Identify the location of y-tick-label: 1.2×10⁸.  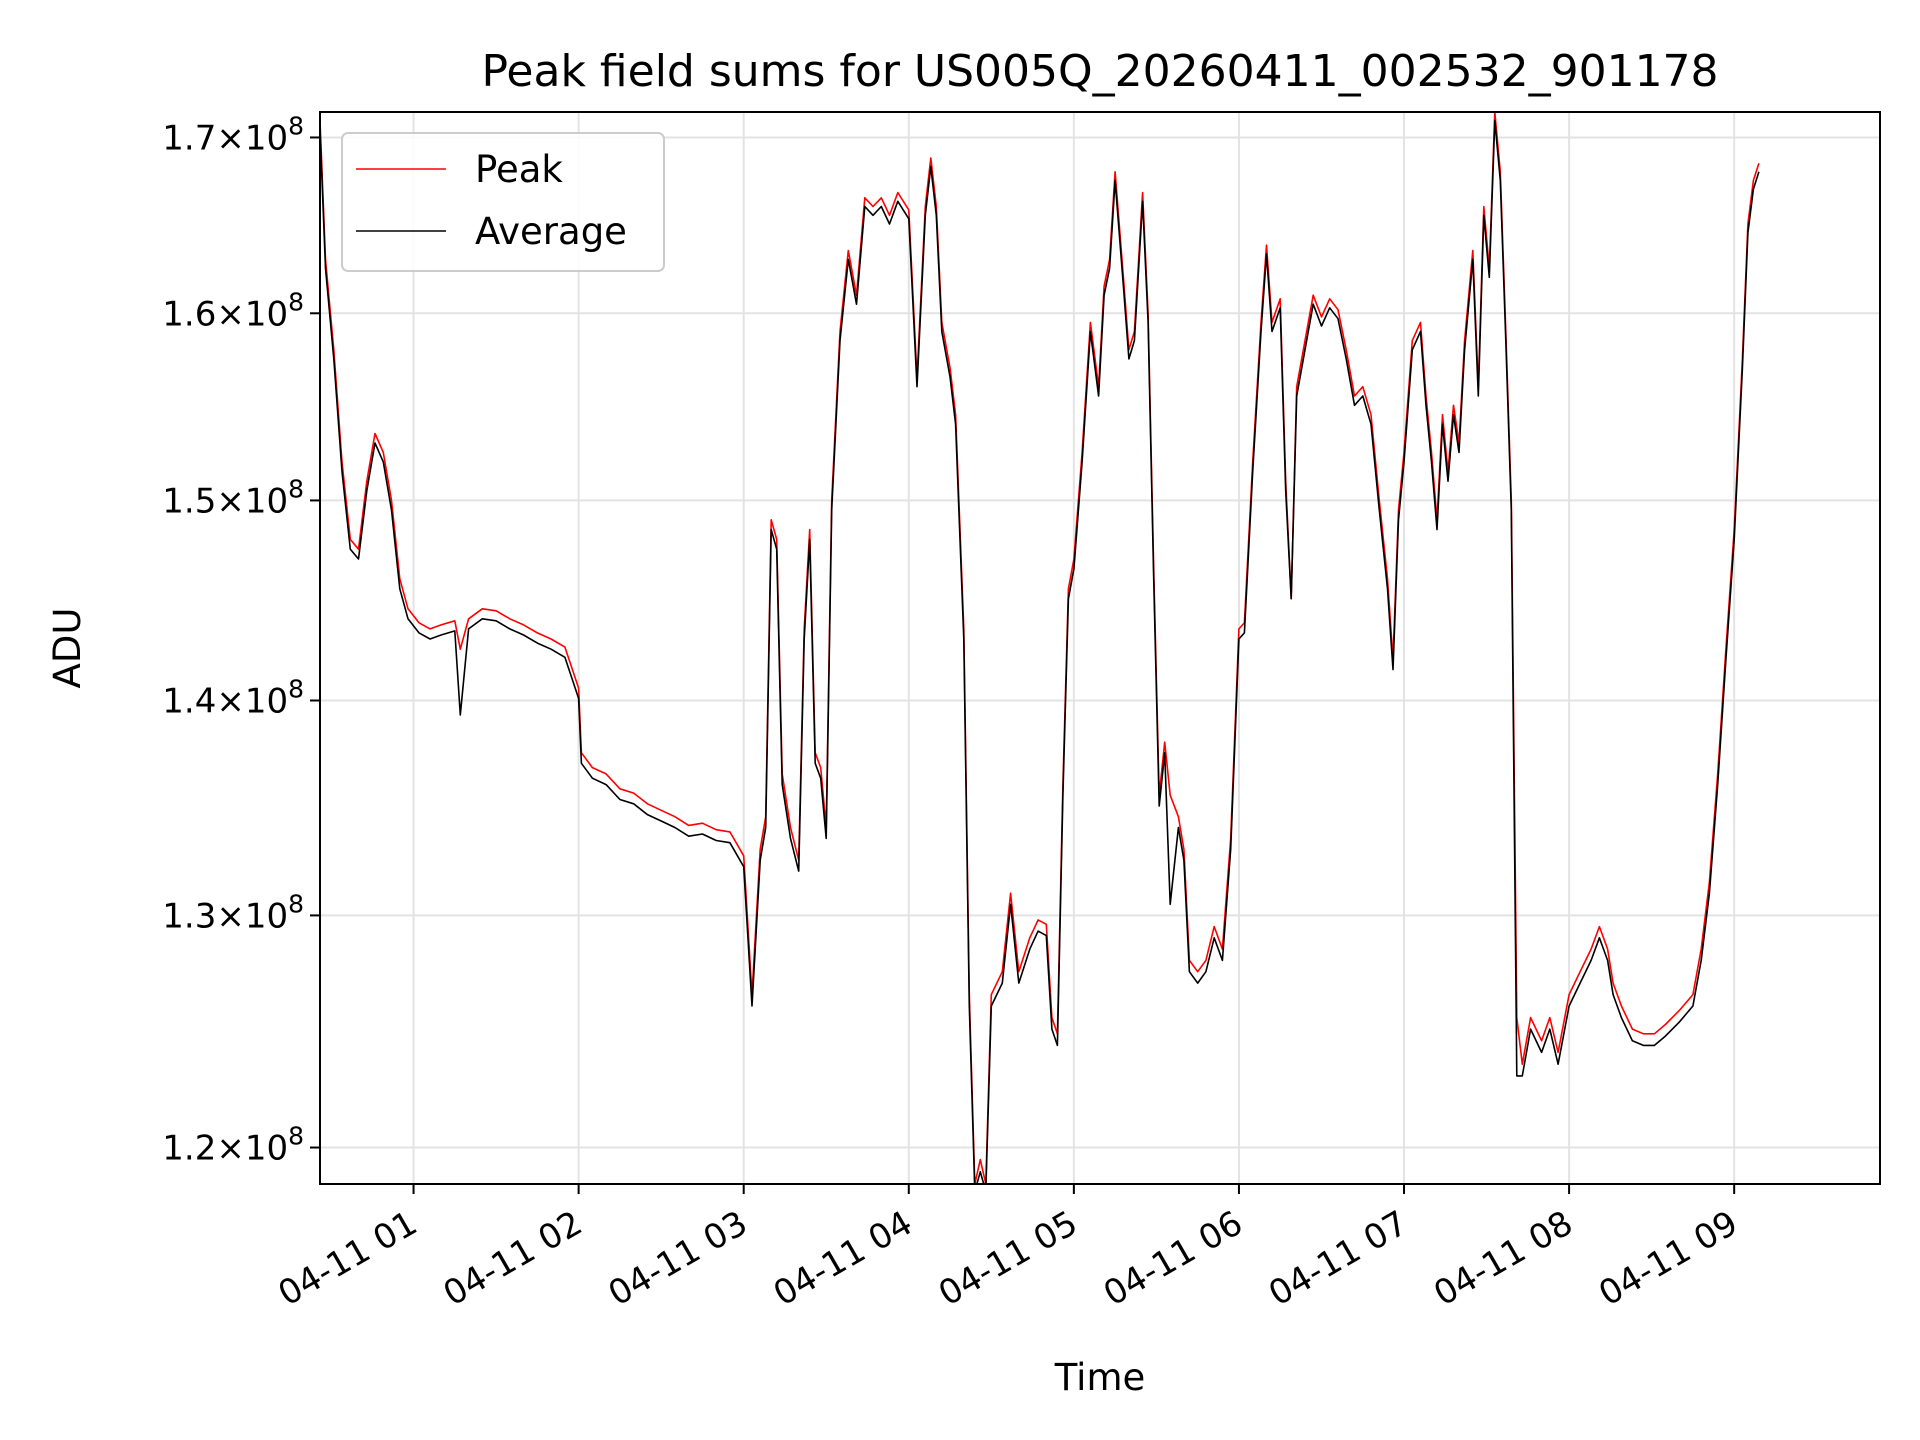
(233, 1145).